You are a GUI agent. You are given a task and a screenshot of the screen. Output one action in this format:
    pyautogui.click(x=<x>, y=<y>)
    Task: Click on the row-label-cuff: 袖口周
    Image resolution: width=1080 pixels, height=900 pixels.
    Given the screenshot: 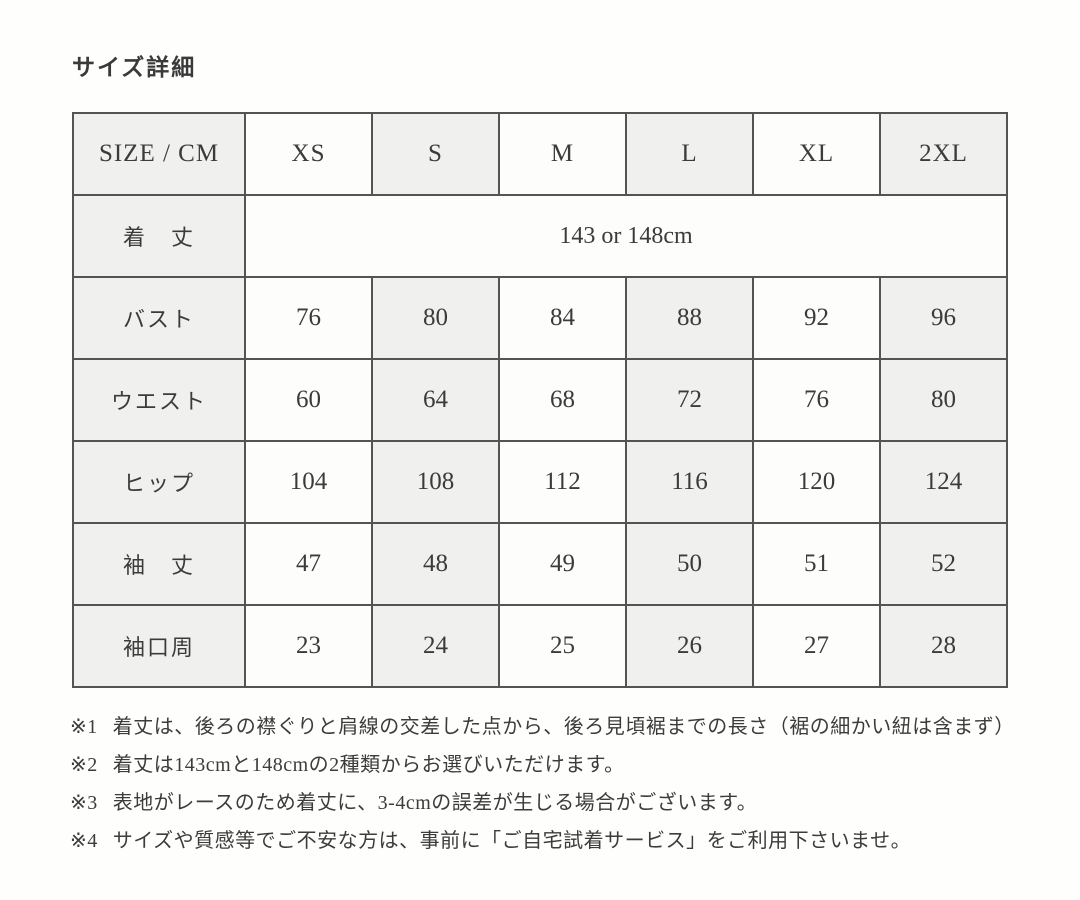 What is the action you would take?
    pyautogui.click(x=159, y=646)
    